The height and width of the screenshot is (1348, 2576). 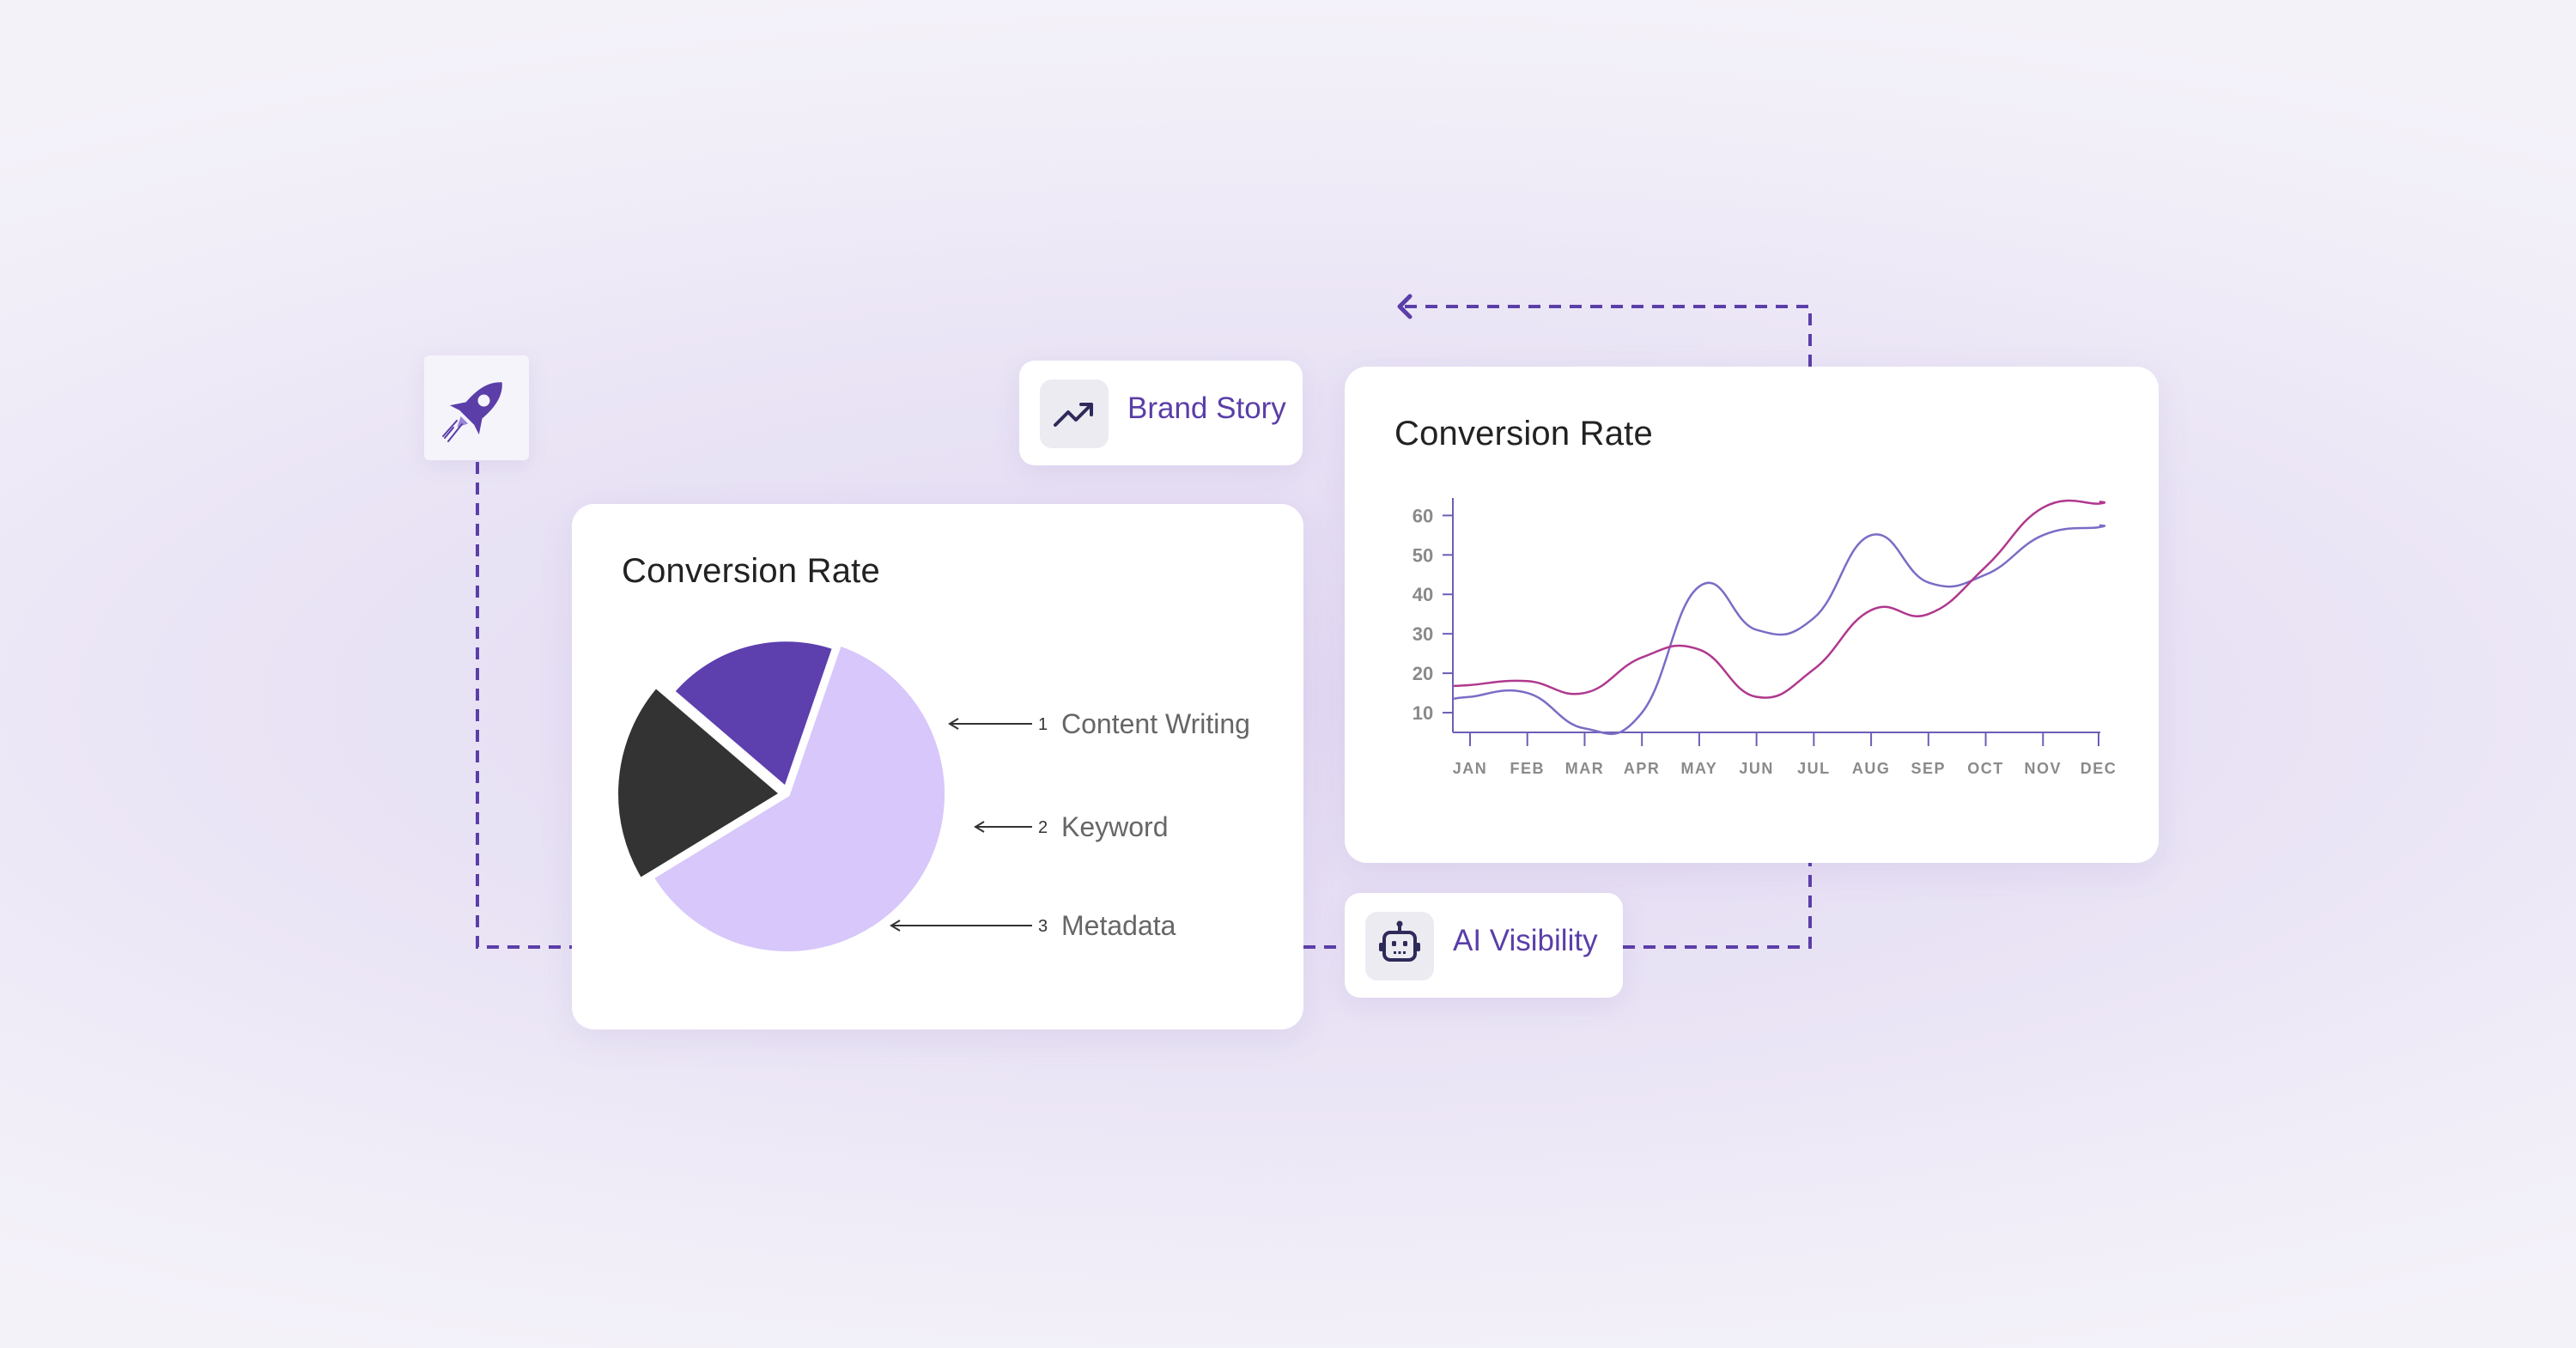 What do you see at coordinates (2099, 769) in the screenshot?
I see `x-tick-label: DEC` at bounding box center [2099, 769].